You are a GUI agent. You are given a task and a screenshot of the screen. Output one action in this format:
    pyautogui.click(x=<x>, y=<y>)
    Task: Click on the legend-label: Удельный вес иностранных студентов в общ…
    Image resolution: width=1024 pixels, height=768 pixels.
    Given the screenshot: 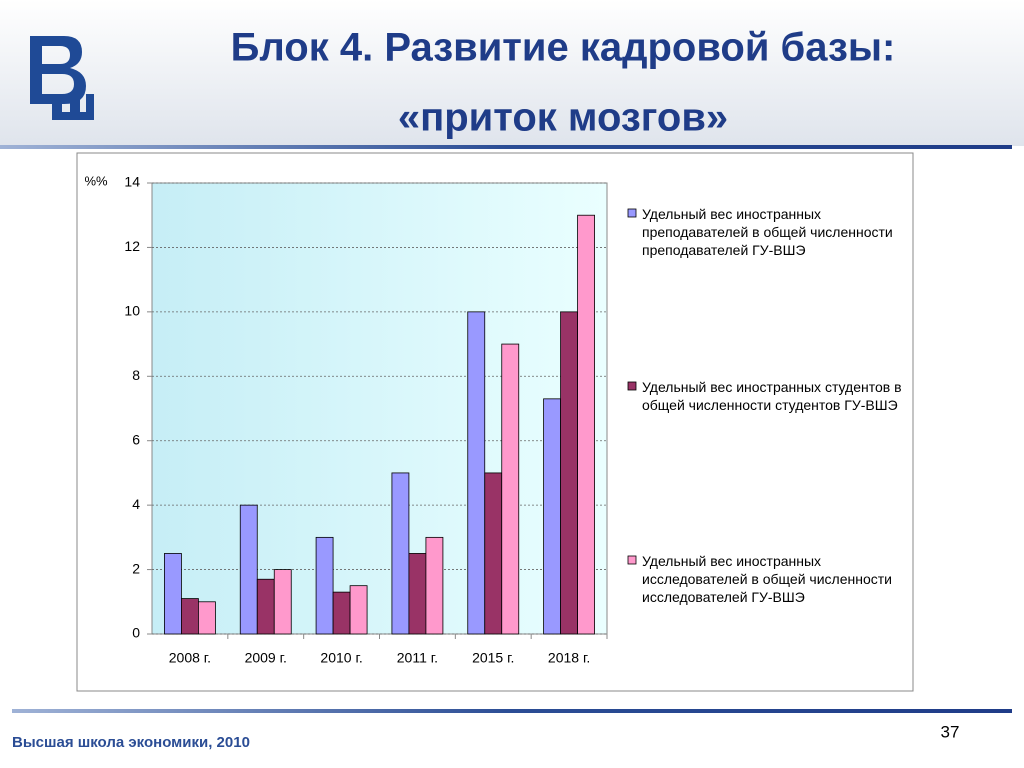 What is the action you would take?
    pyautogui.click(x=772, y=396)
    